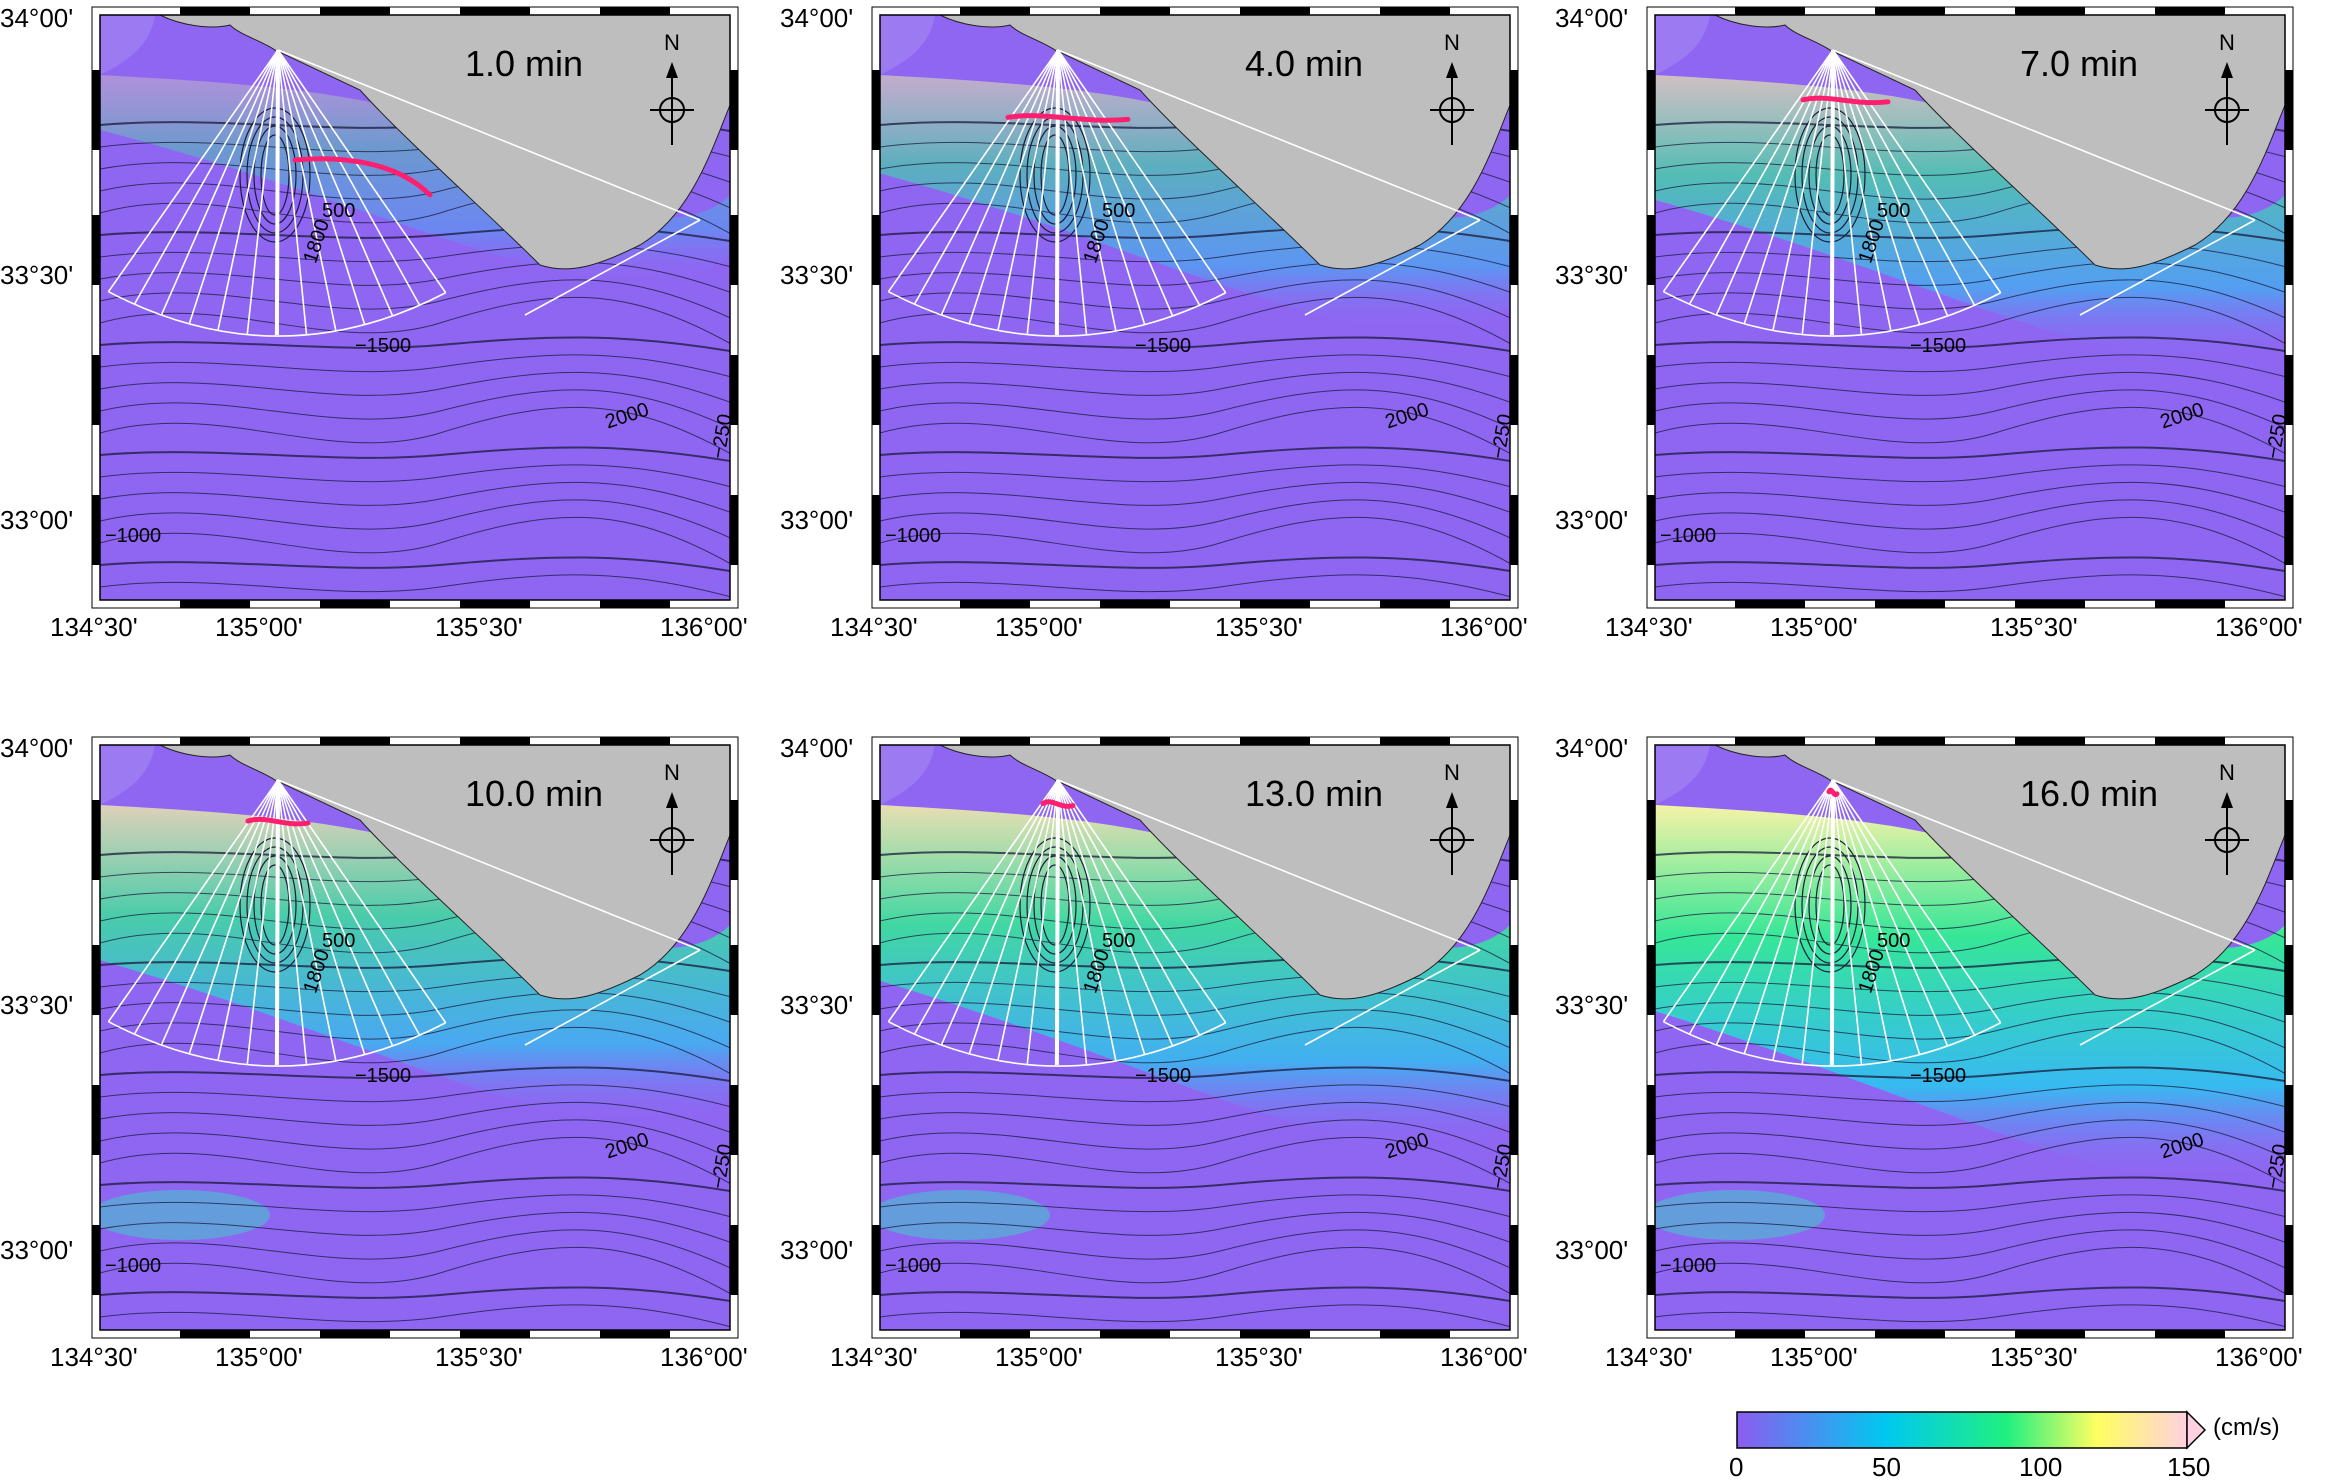  I want to click on coast-shelf, so click(1682, 45).